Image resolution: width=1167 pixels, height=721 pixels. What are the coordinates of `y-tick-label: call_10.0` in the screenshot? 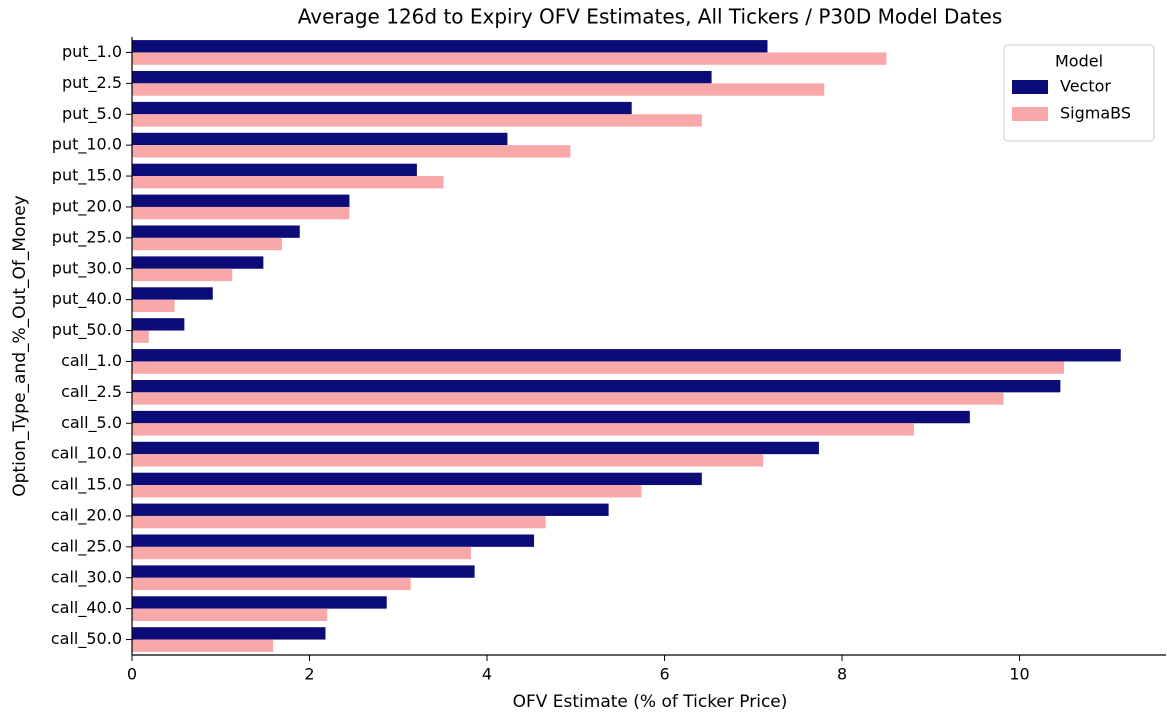 It's located at (86, 454).